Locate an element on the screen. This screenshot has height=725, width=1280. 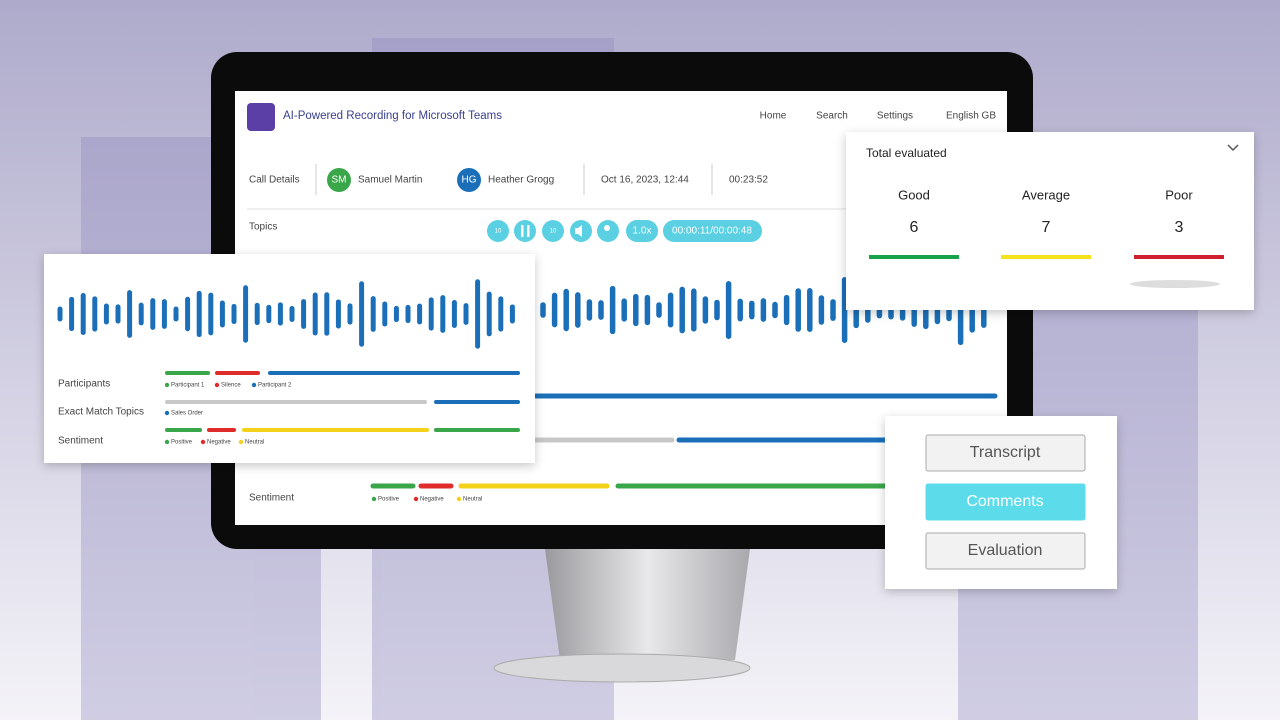
evaluation-value: 6 is located at coordinates (914, 227).